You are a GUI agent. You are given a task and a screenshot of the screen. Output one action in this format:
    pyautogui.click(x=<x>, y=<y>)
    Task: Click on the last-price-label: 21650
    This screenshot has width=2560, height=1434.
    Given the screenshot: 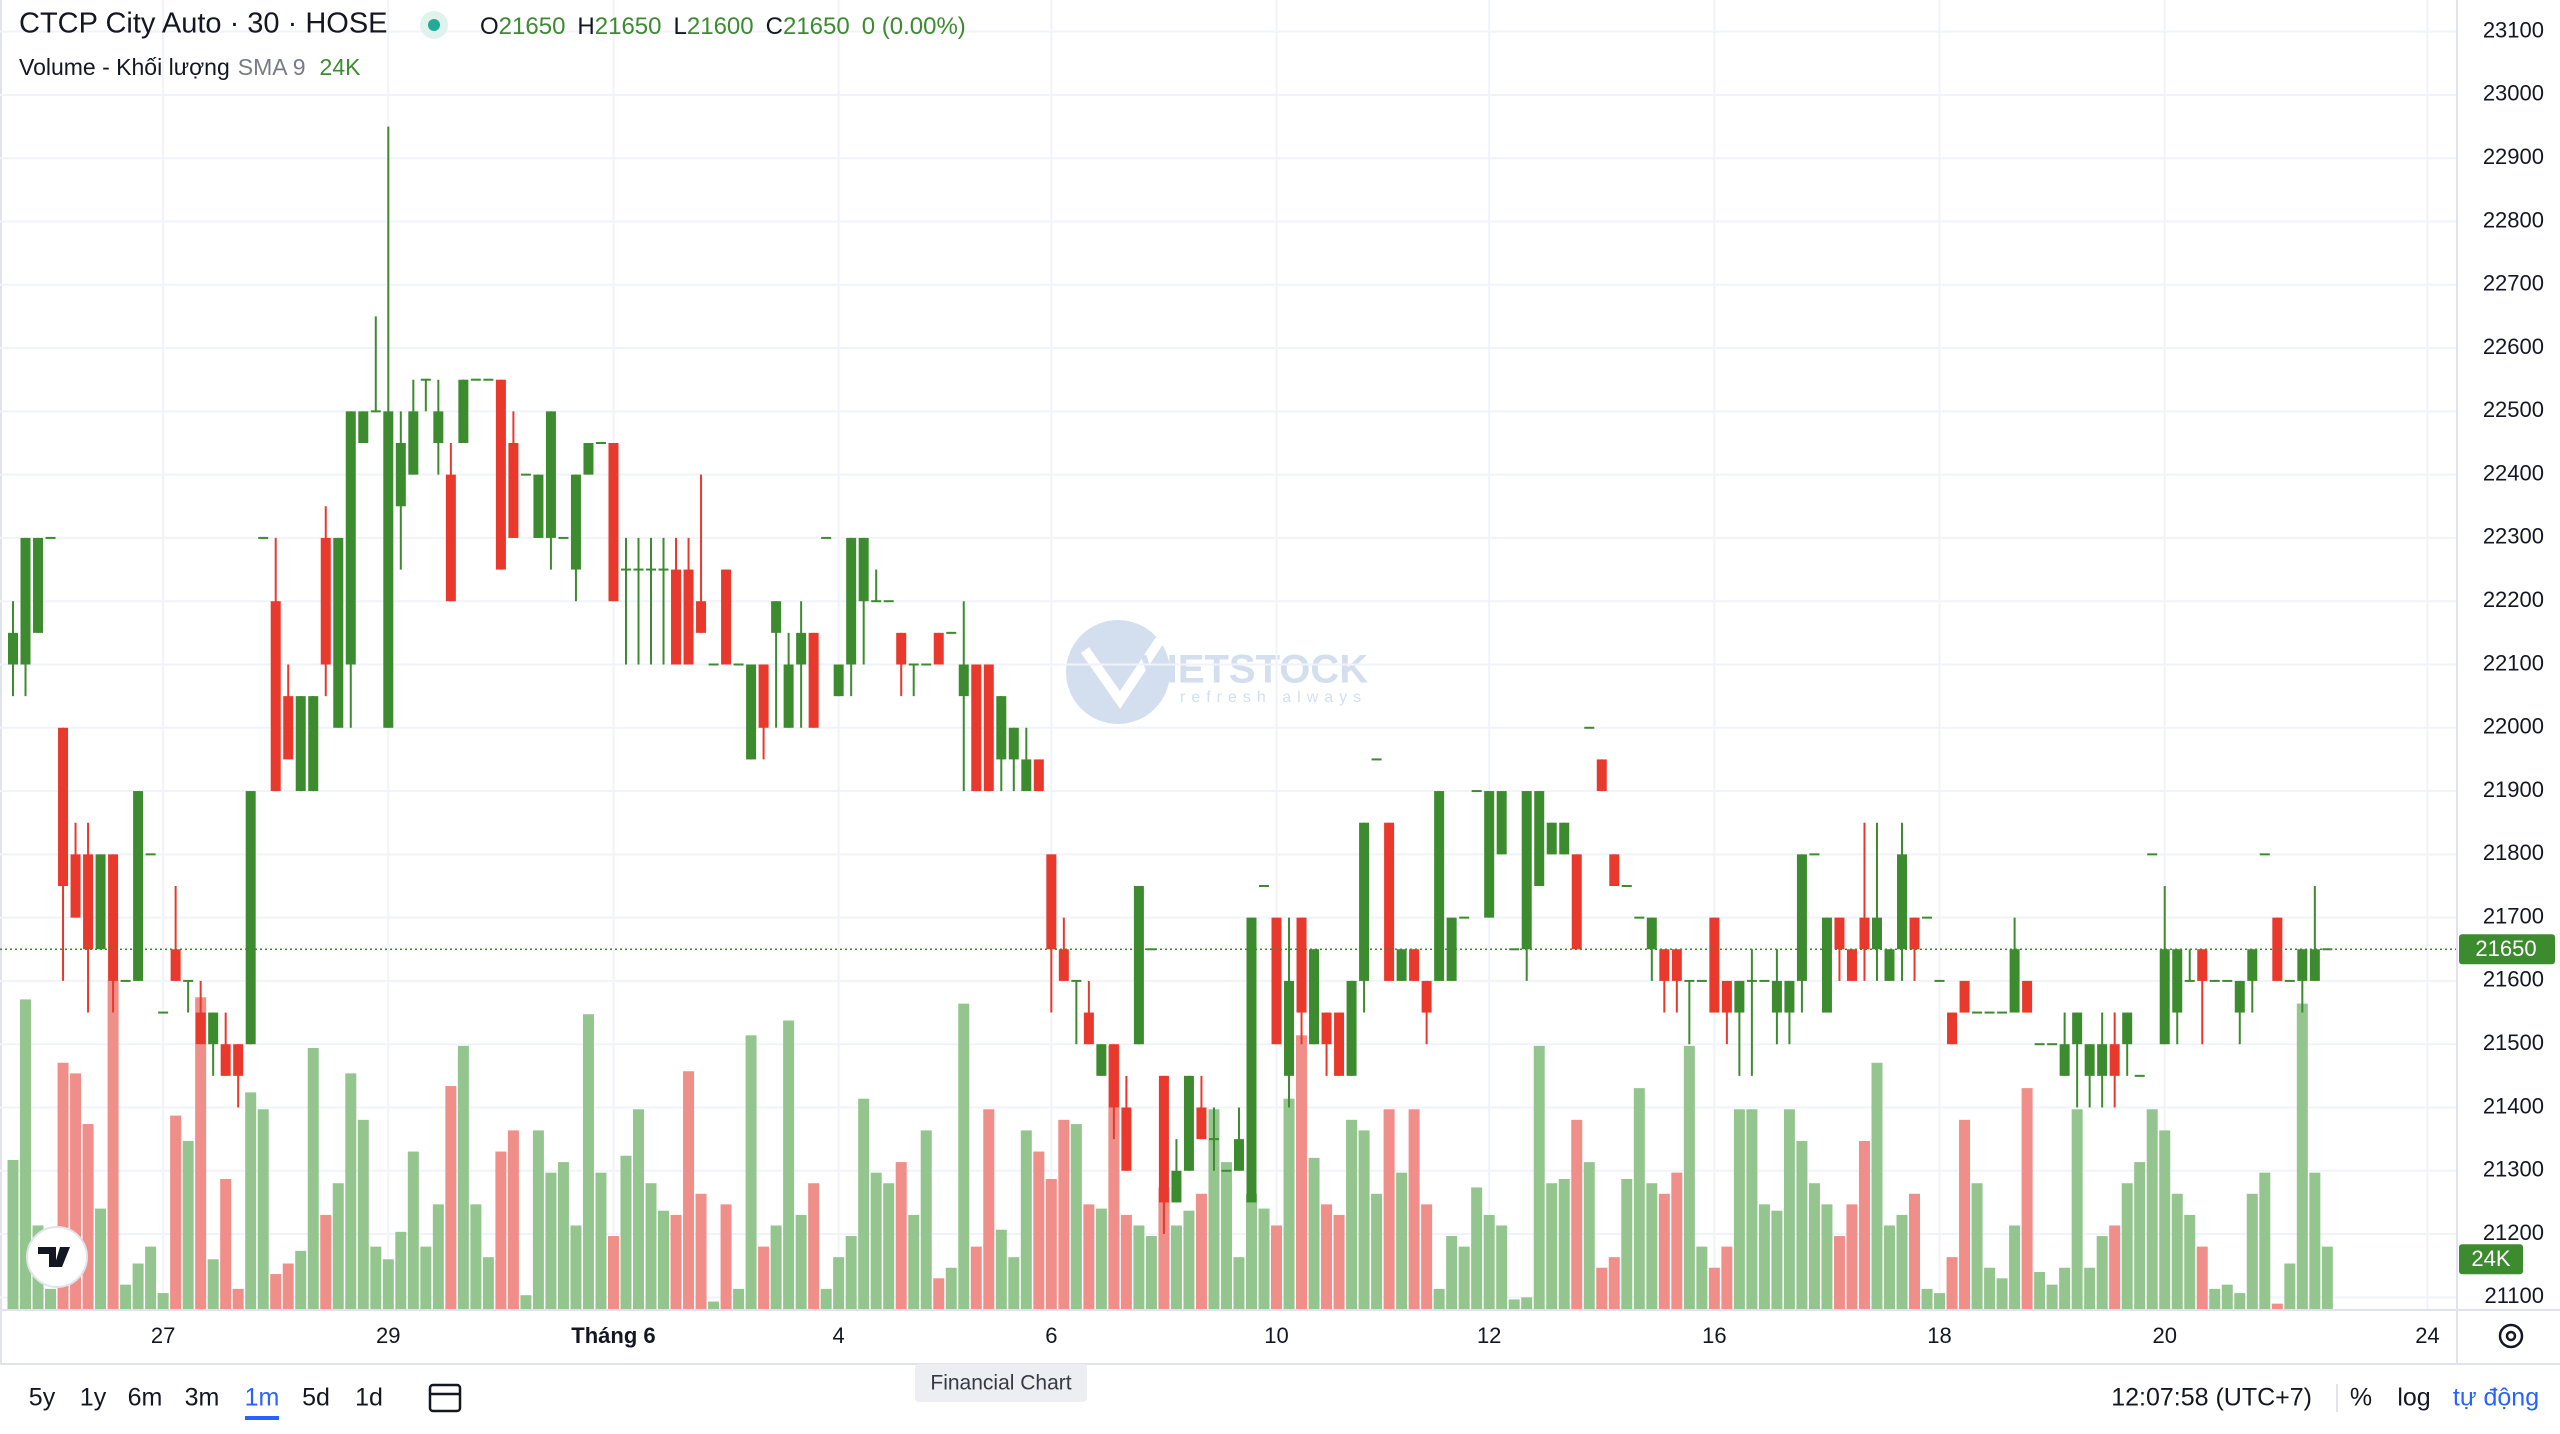 What is the action you would take?
    pyautogui.click(x=2505, y=948)
    